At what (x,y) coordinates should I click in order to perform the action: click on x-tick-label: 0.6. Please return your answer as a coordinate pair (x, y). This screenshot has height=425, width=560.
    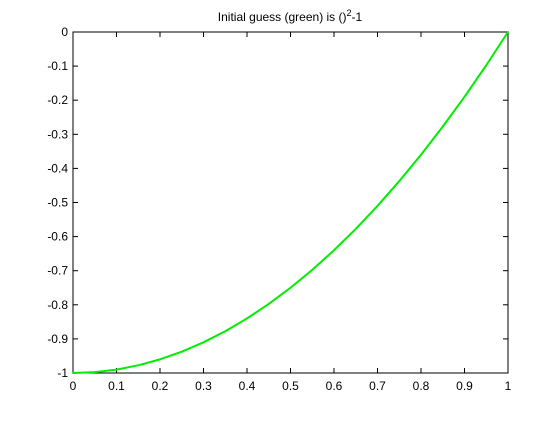
    Looking at the image, I should click on (334, 386).